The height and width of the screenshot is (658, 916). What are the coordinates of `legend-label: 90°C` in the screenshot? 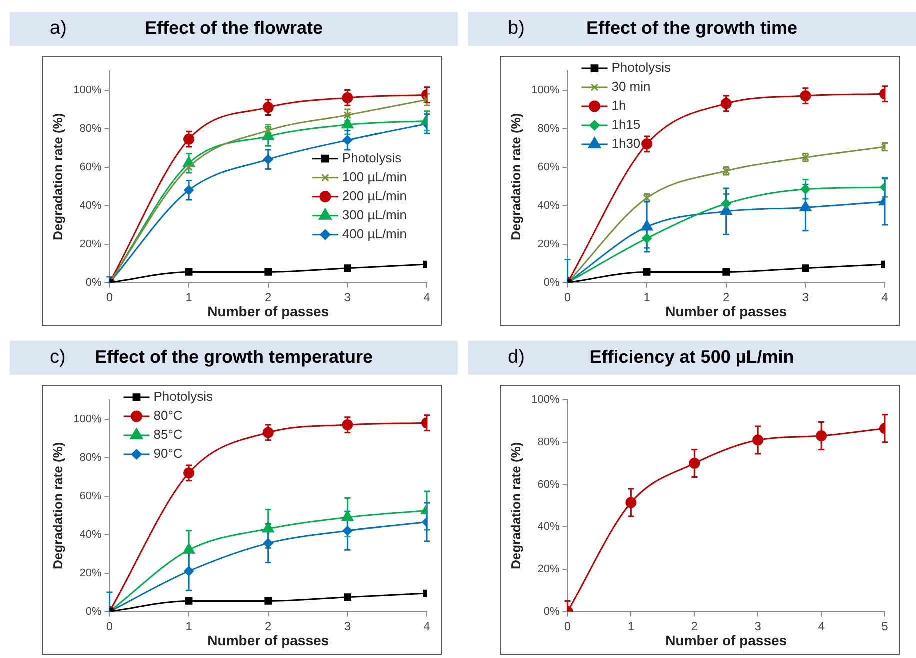 It's located at (168, 454).